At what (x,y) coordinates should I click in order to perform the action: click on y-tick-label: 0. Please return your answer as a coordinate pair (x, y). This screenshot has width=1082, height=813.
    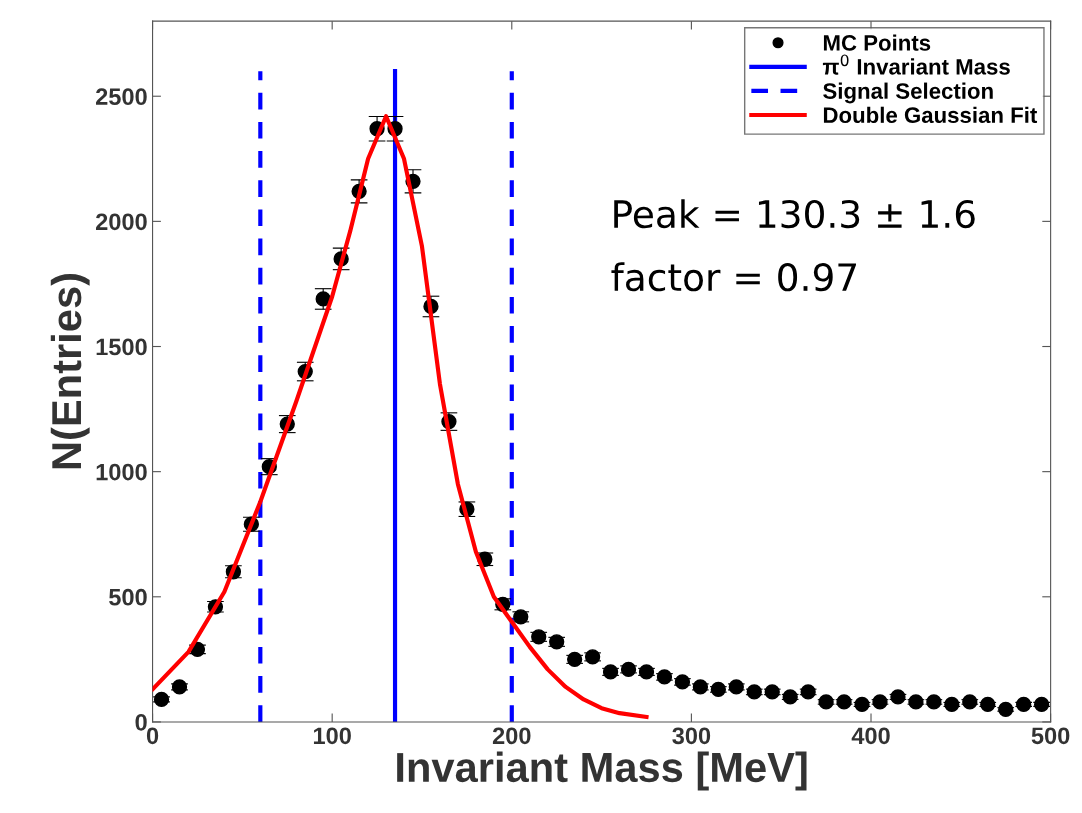
    Looking at the image, I should click on (141, 722).